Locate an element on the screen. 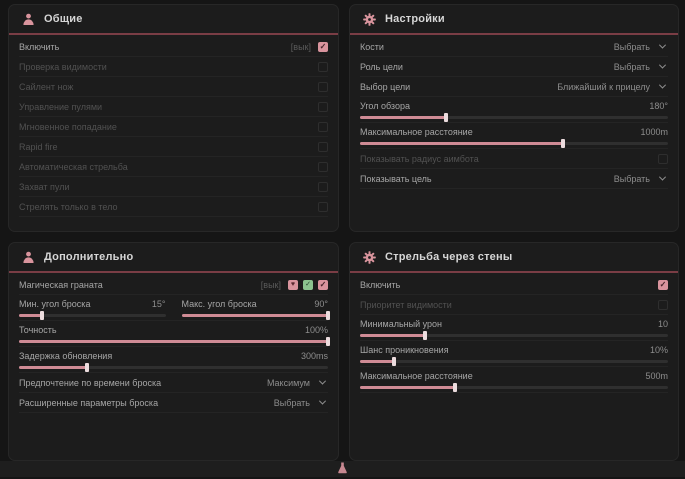  row-penetration-chance: Шанс проникновения 10% is located at coordinates (514, 354).